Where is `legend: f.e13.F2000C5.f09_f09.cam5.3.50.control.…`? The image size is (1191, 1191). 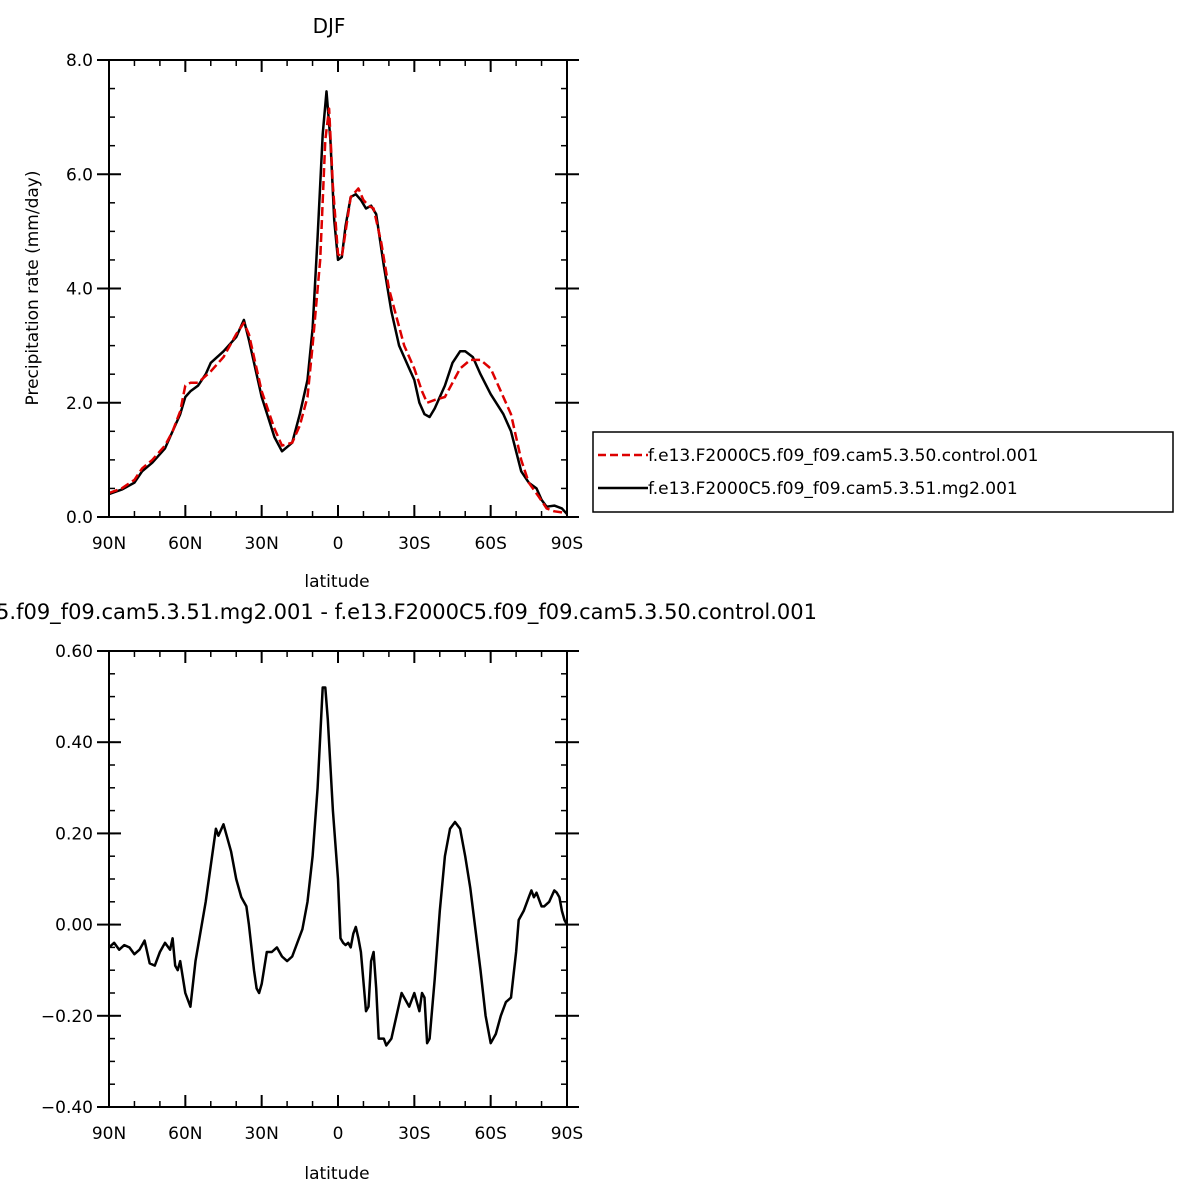
legend: f.e13.F2000C5.f09_f09.cam5.3.50.control.… is located at coordinates (883, 472).